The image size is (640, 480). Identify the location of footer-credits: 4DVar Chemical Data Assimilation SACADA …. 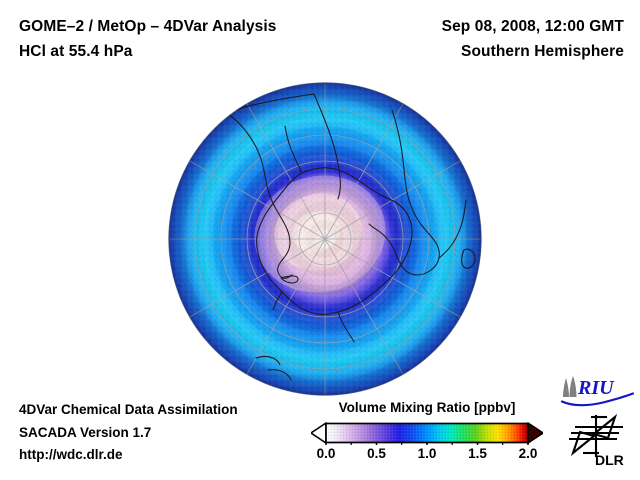
(128, 433).